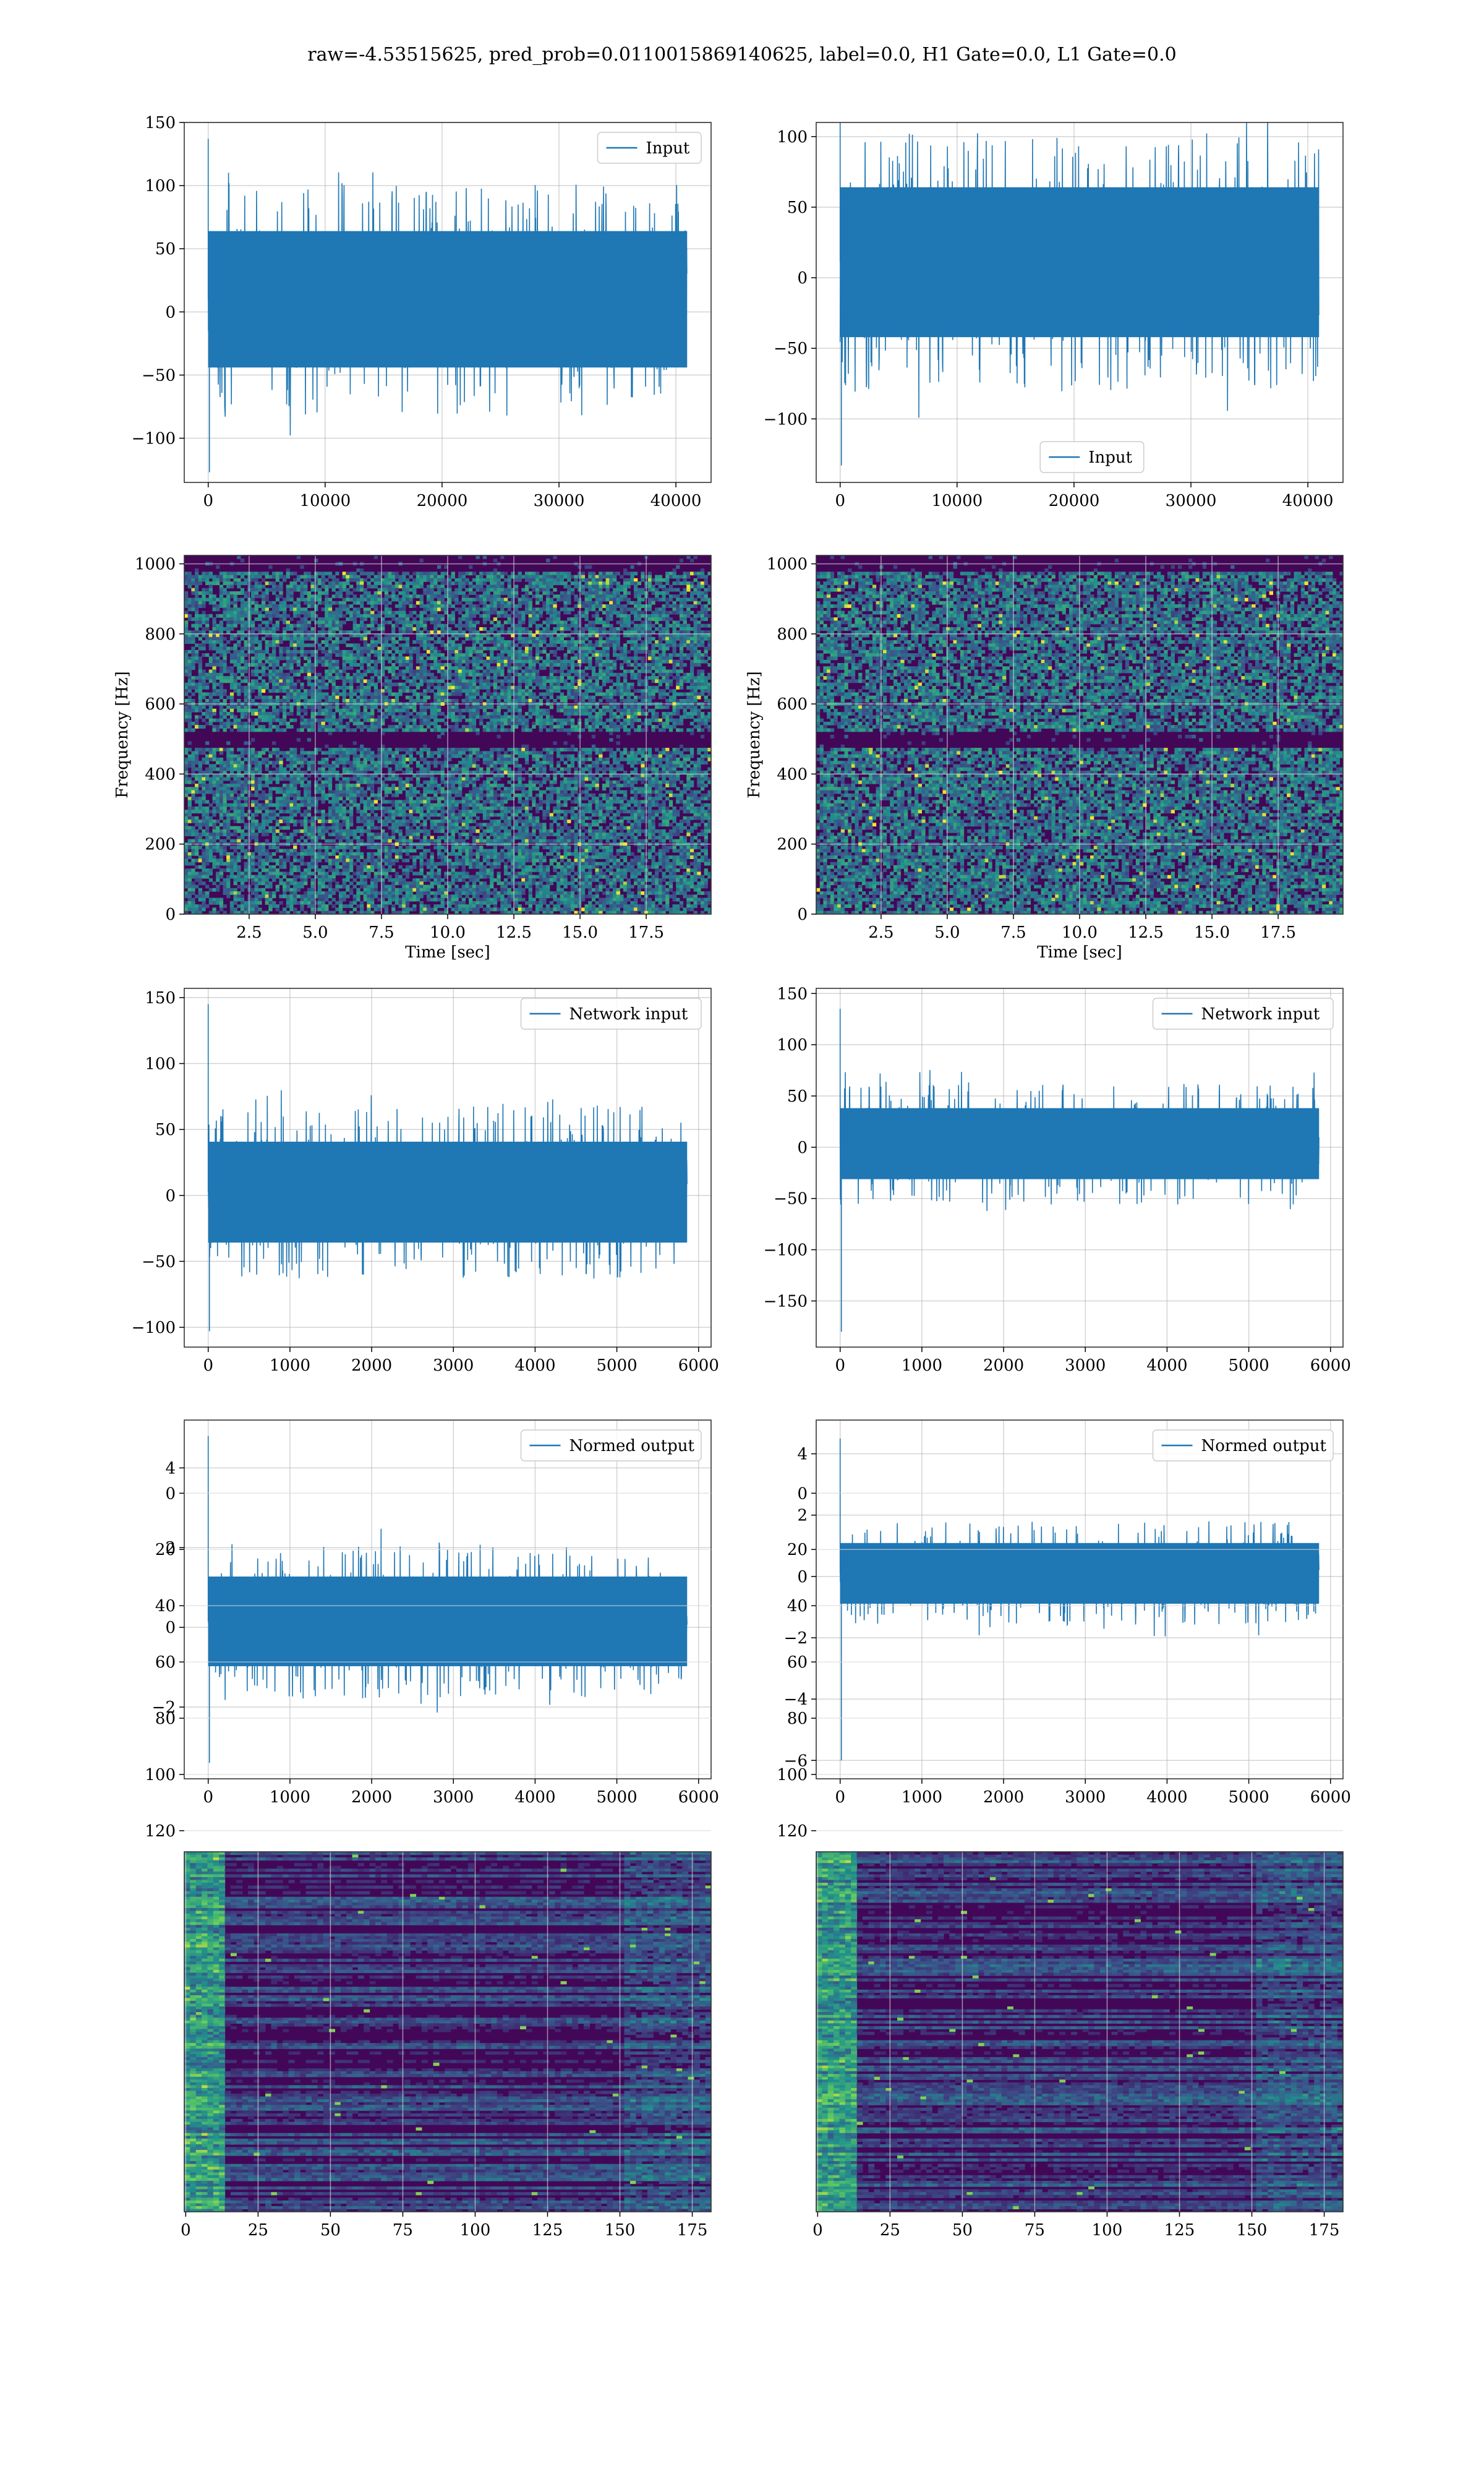  I want to click on x-tick-label: 100, so click(1107, 2230).